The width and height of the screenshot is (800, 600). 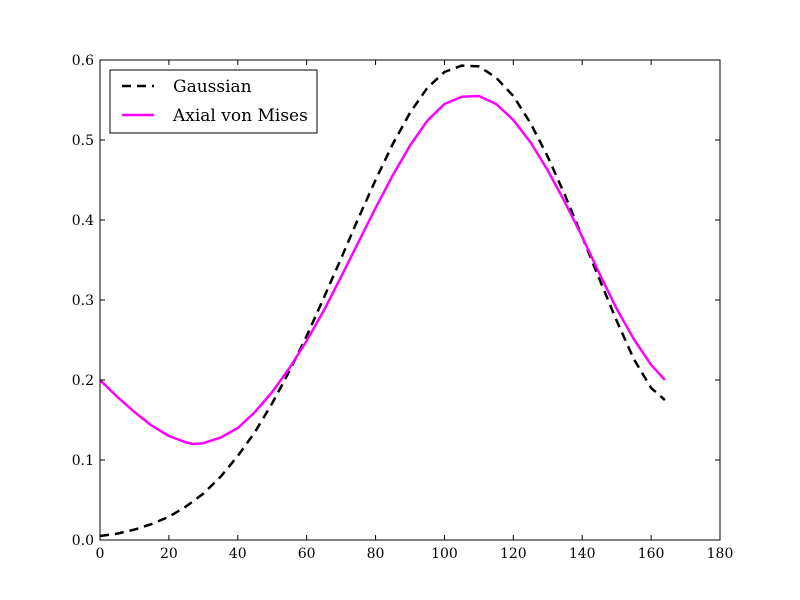 I want to click on y-tick-label: 0.4, so click(x=83, y=221).